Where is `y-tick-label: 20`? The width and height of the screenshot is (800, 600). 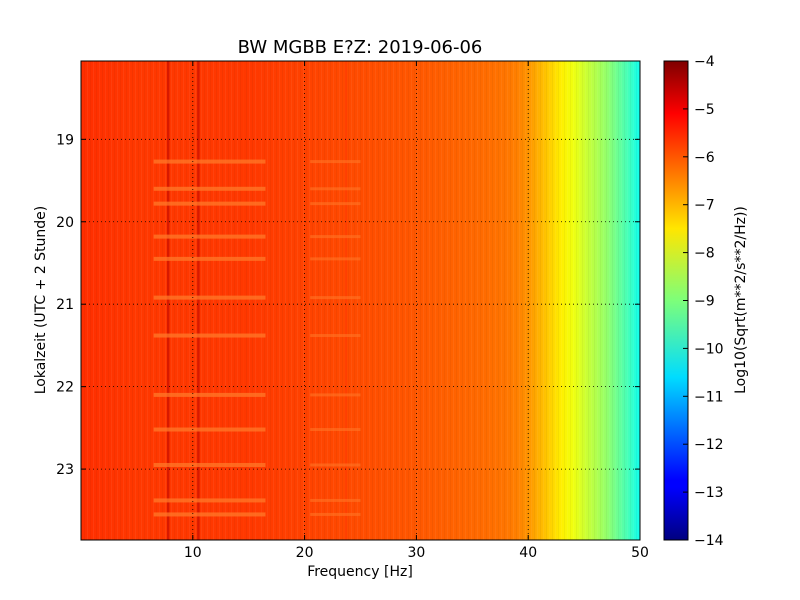
y-tick-label: 20 is located at coordinates (65, 223).